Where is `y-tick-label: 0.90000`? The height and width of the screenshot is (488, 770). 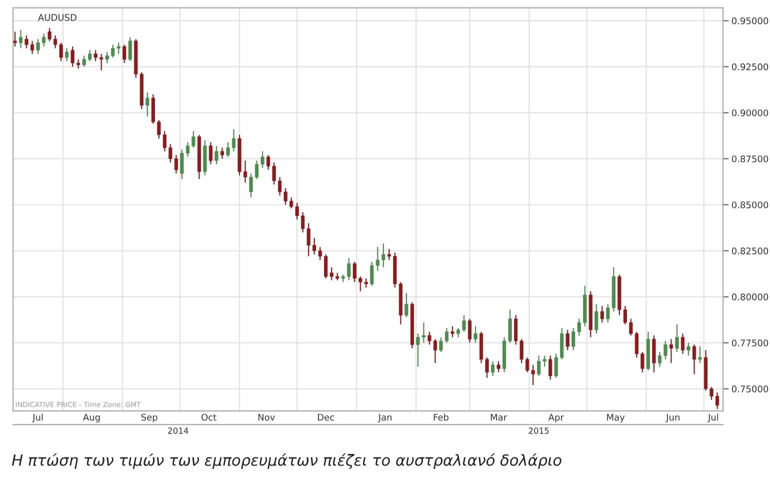
y-tick-label: 0.90000 is located at coordinates (750, 112).